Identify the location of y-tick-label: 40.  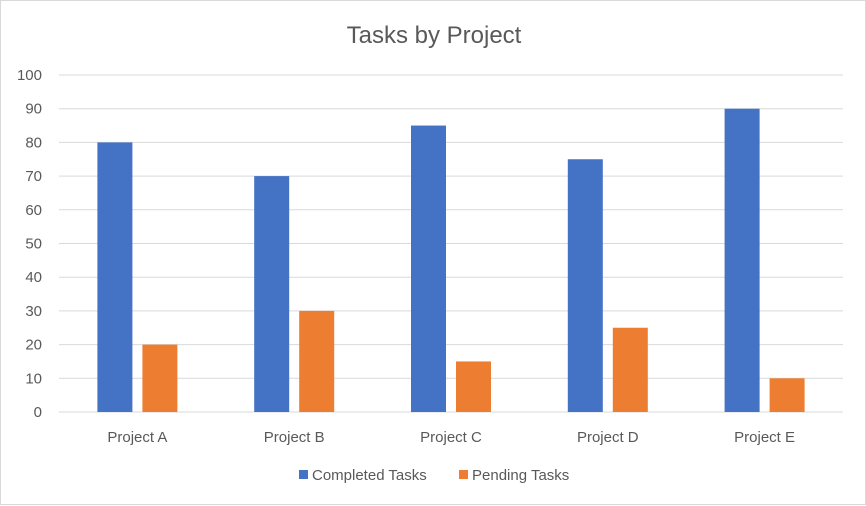
(33, 277).